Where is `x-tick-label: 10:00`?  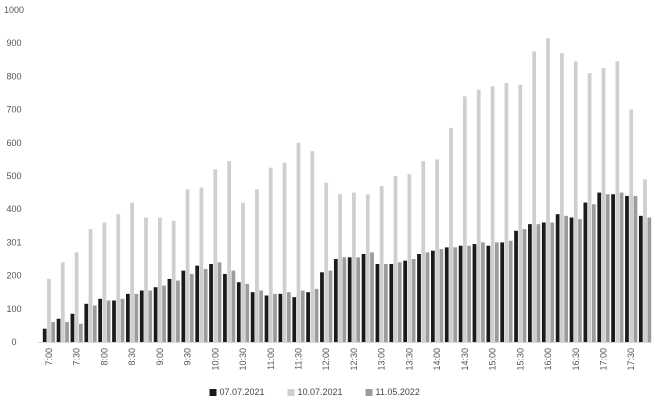 x-tick-label: 10:00 is located at coordinates (215, 359).